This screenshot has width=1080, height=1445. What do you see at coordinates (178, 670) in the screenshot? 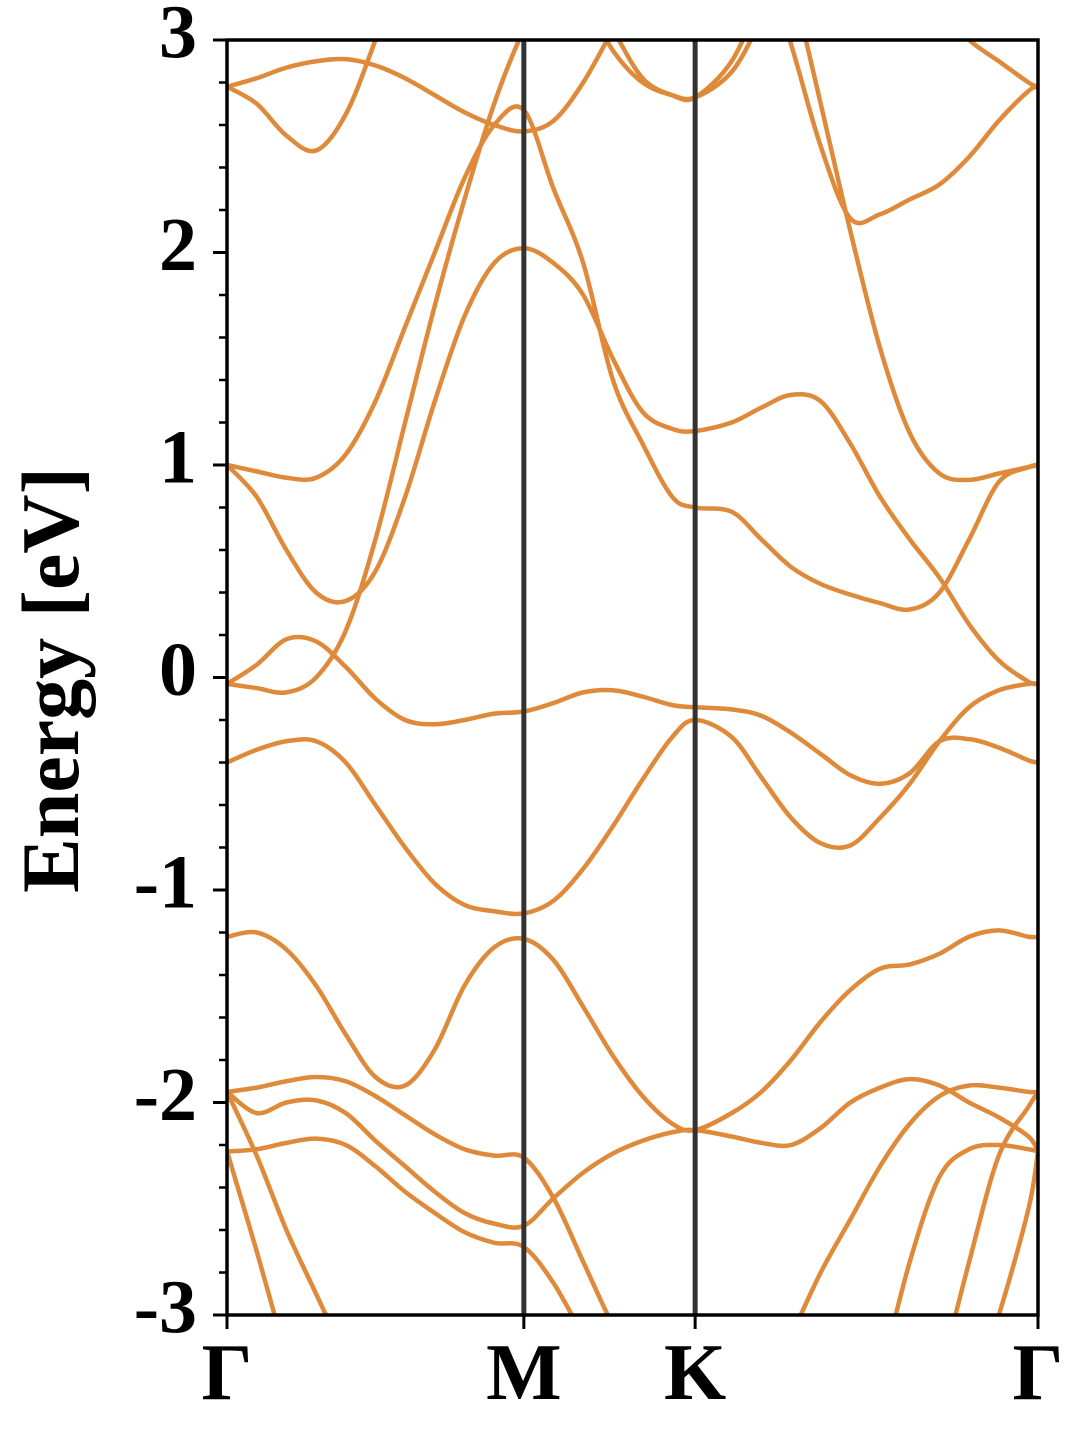
I see `y-tick-label: 0` at bounding box center [178, 670].